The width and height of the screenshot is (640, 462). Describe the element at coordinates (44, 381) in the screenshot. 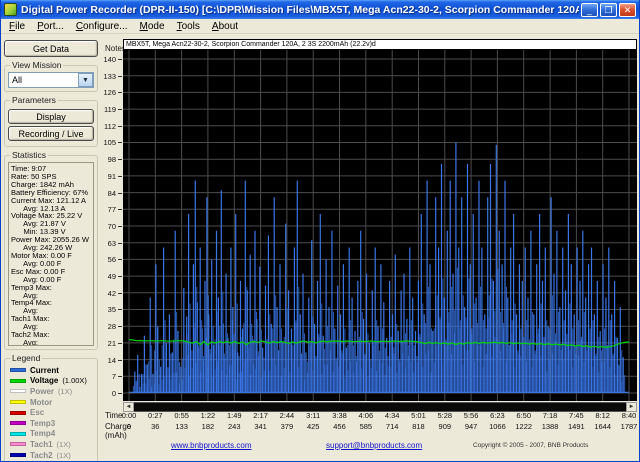

I see `legend-item-name: Voltage` at that location.